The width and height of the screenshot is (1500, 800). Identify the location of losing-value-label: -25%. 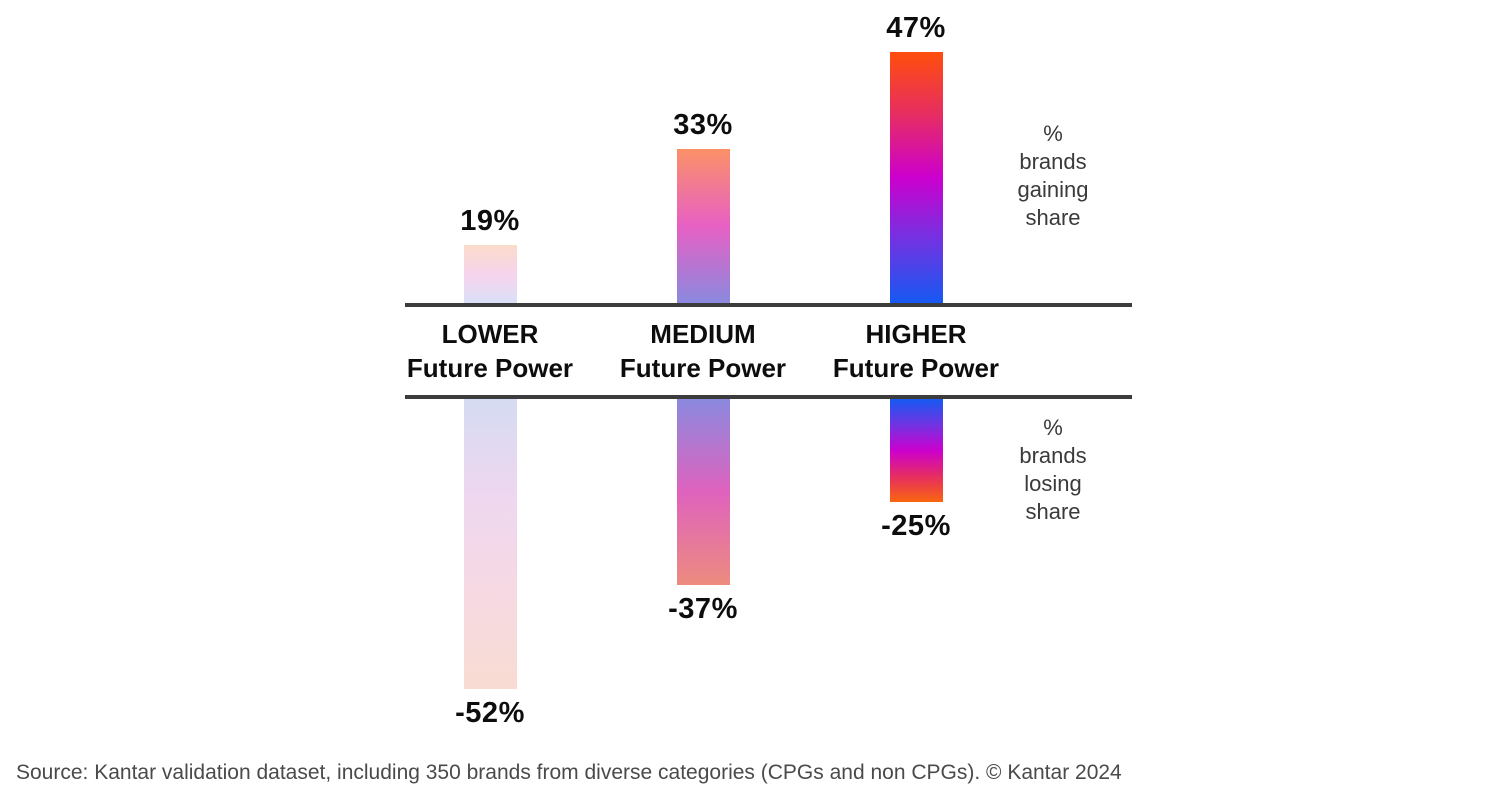
(916, 526).